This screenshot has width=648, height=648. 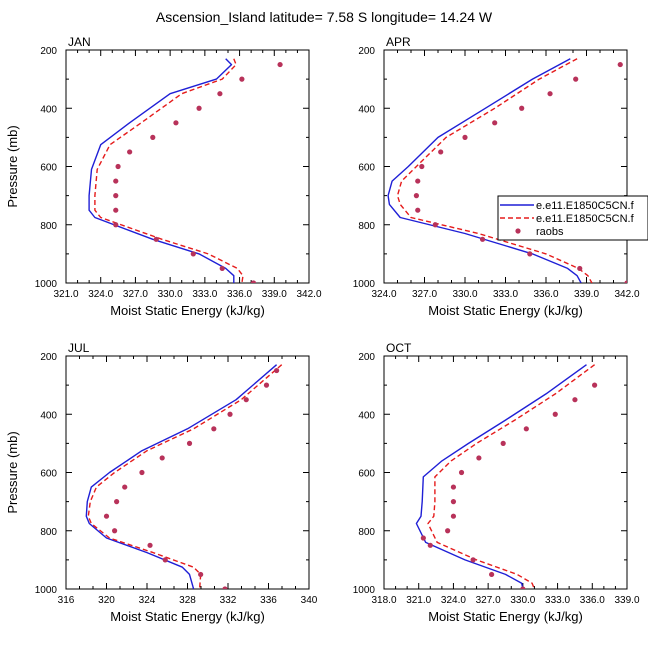 I want to click on x-tick-label: 336, so click(x=268, y=600).